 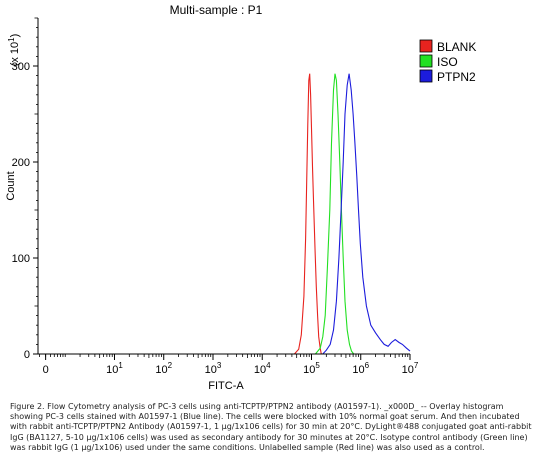 What do you see at coordinates (21, 163) in the screenshot?
I see `y-tick-label: 200` at bounding box center [21, 163].